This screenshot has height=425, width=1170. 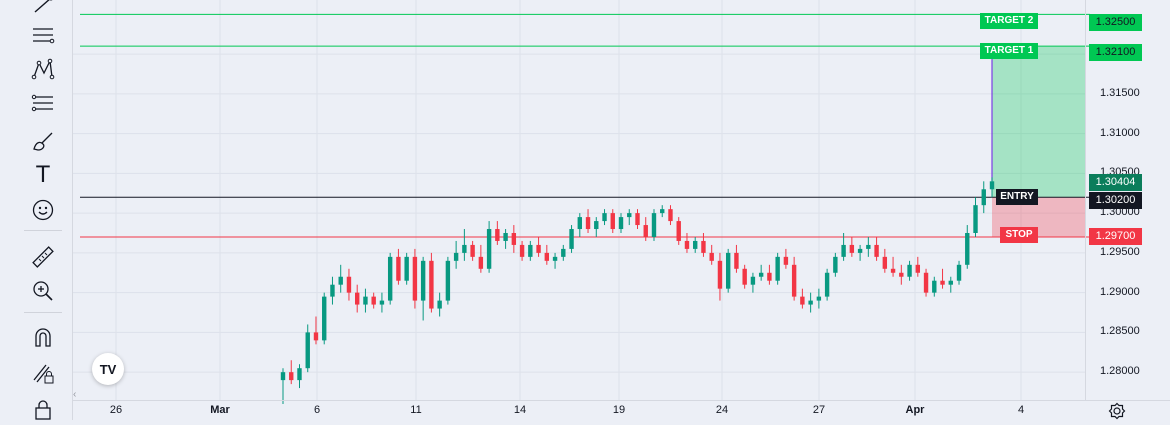 I want to click on stop-label: STOP, so click(x=1019, y=235).